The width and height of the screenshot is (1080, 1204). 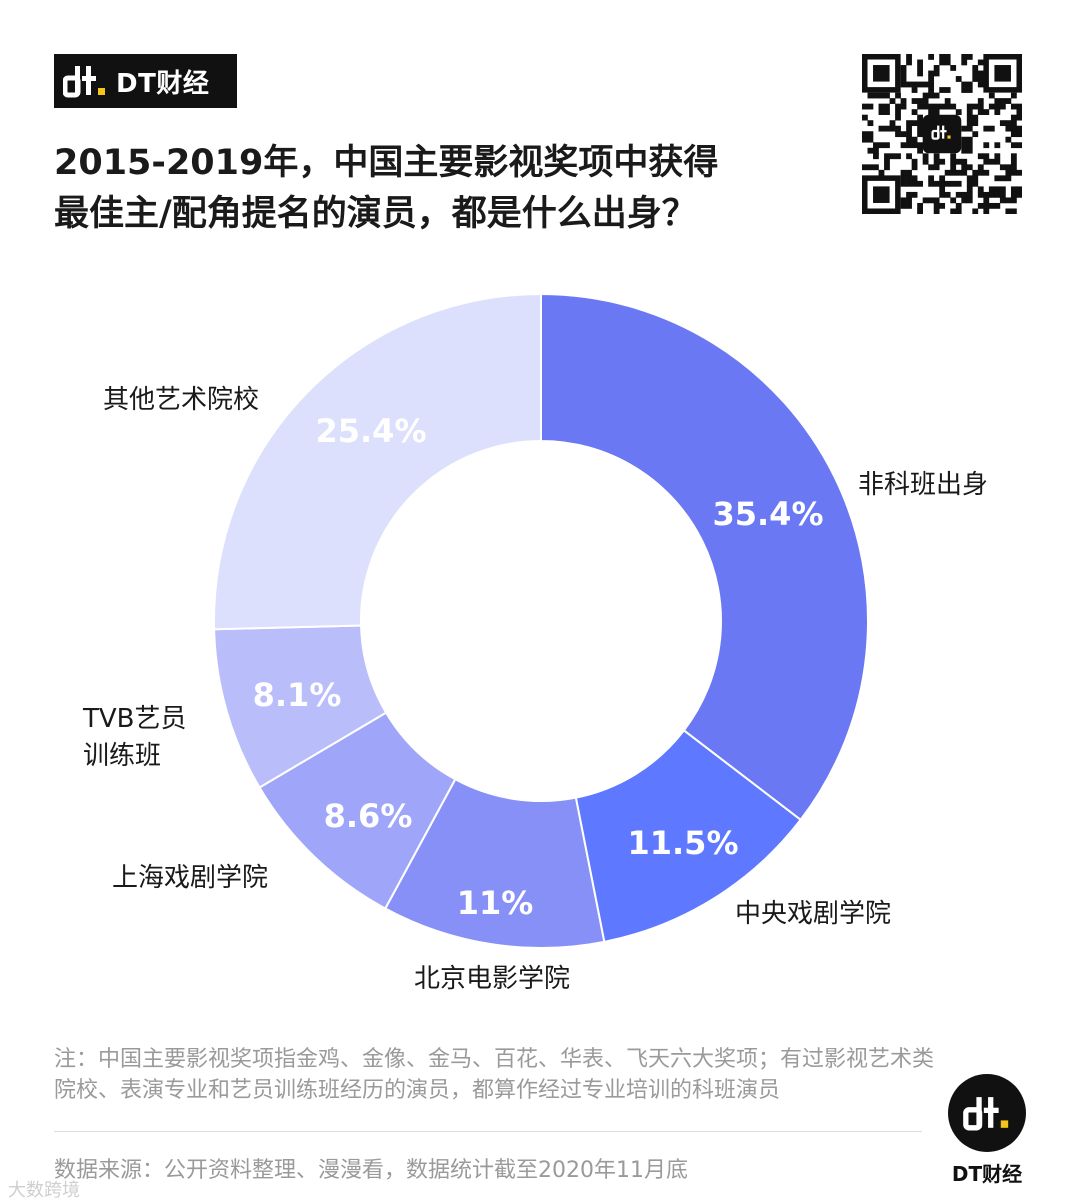 I want to click on footer-brand-name: DT财经, so click(x=987, y=1174).